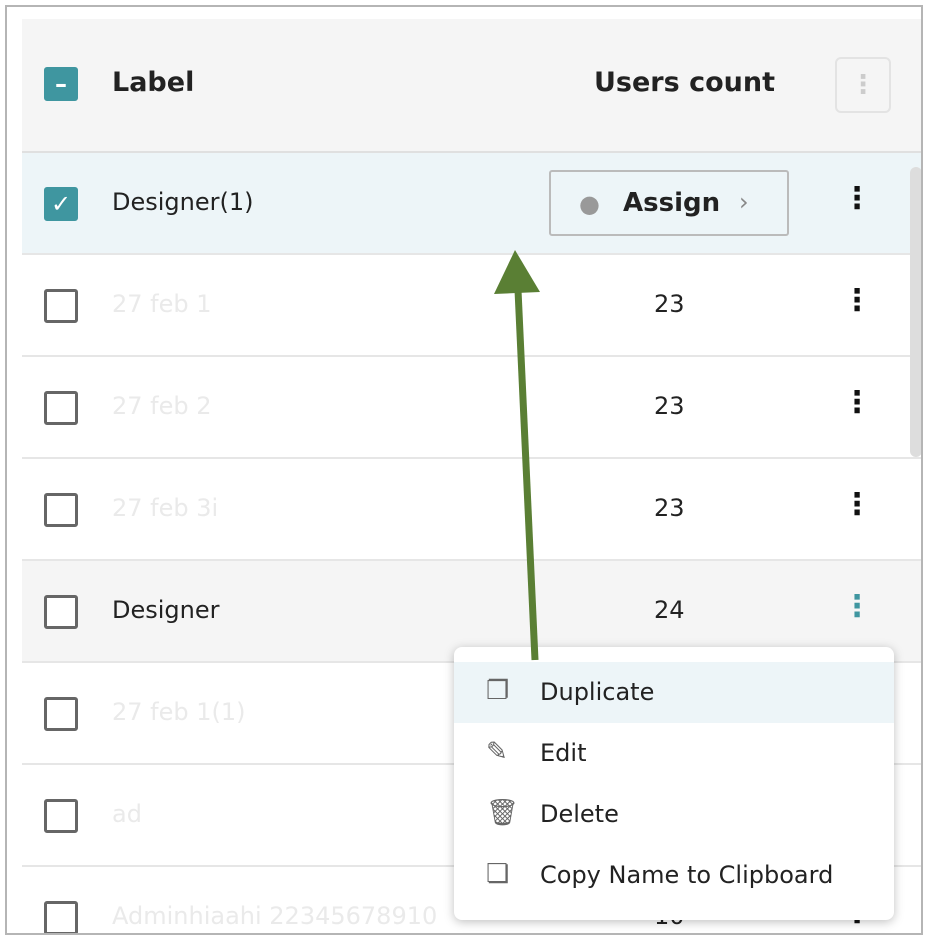 The image size is (930, 942). Describe the element at coordinates (744, 202) in the screenshot. I see `chevron-right-icon: ›` at that location.